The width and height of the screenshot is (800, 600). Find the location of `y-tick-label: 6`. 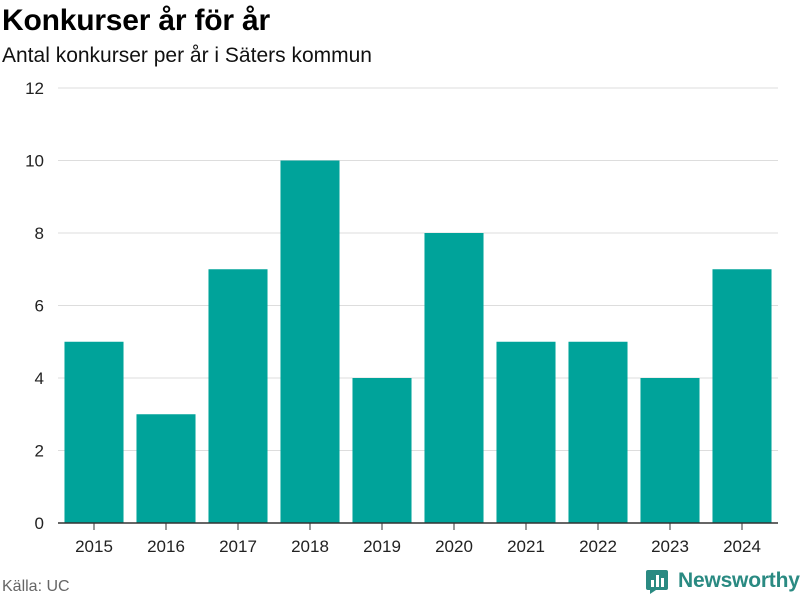

y-tick-label: 6 is located at coordinates (39, 306).